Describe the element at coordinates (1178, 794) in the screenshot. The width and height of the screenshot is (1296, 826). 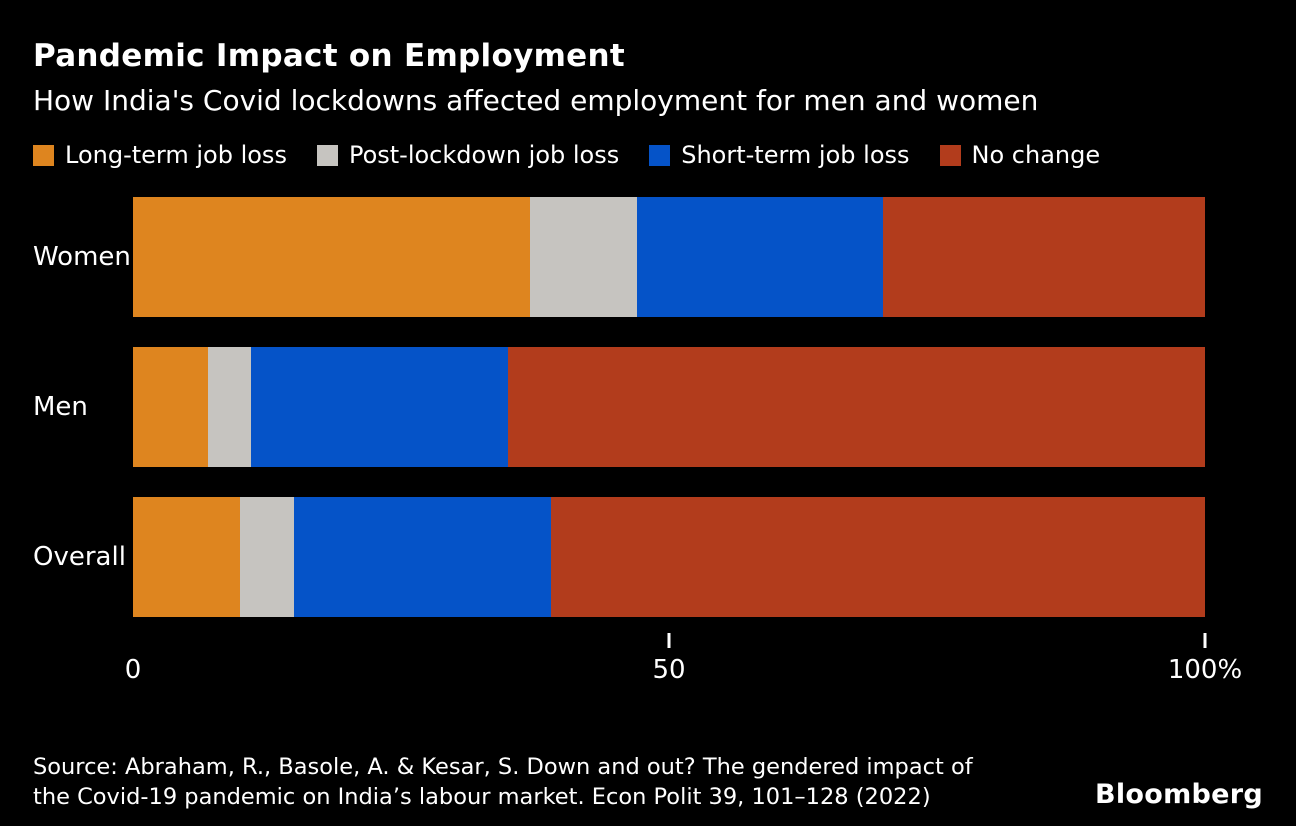
I see `bloomberg-logo: Bloomberg` at that location.